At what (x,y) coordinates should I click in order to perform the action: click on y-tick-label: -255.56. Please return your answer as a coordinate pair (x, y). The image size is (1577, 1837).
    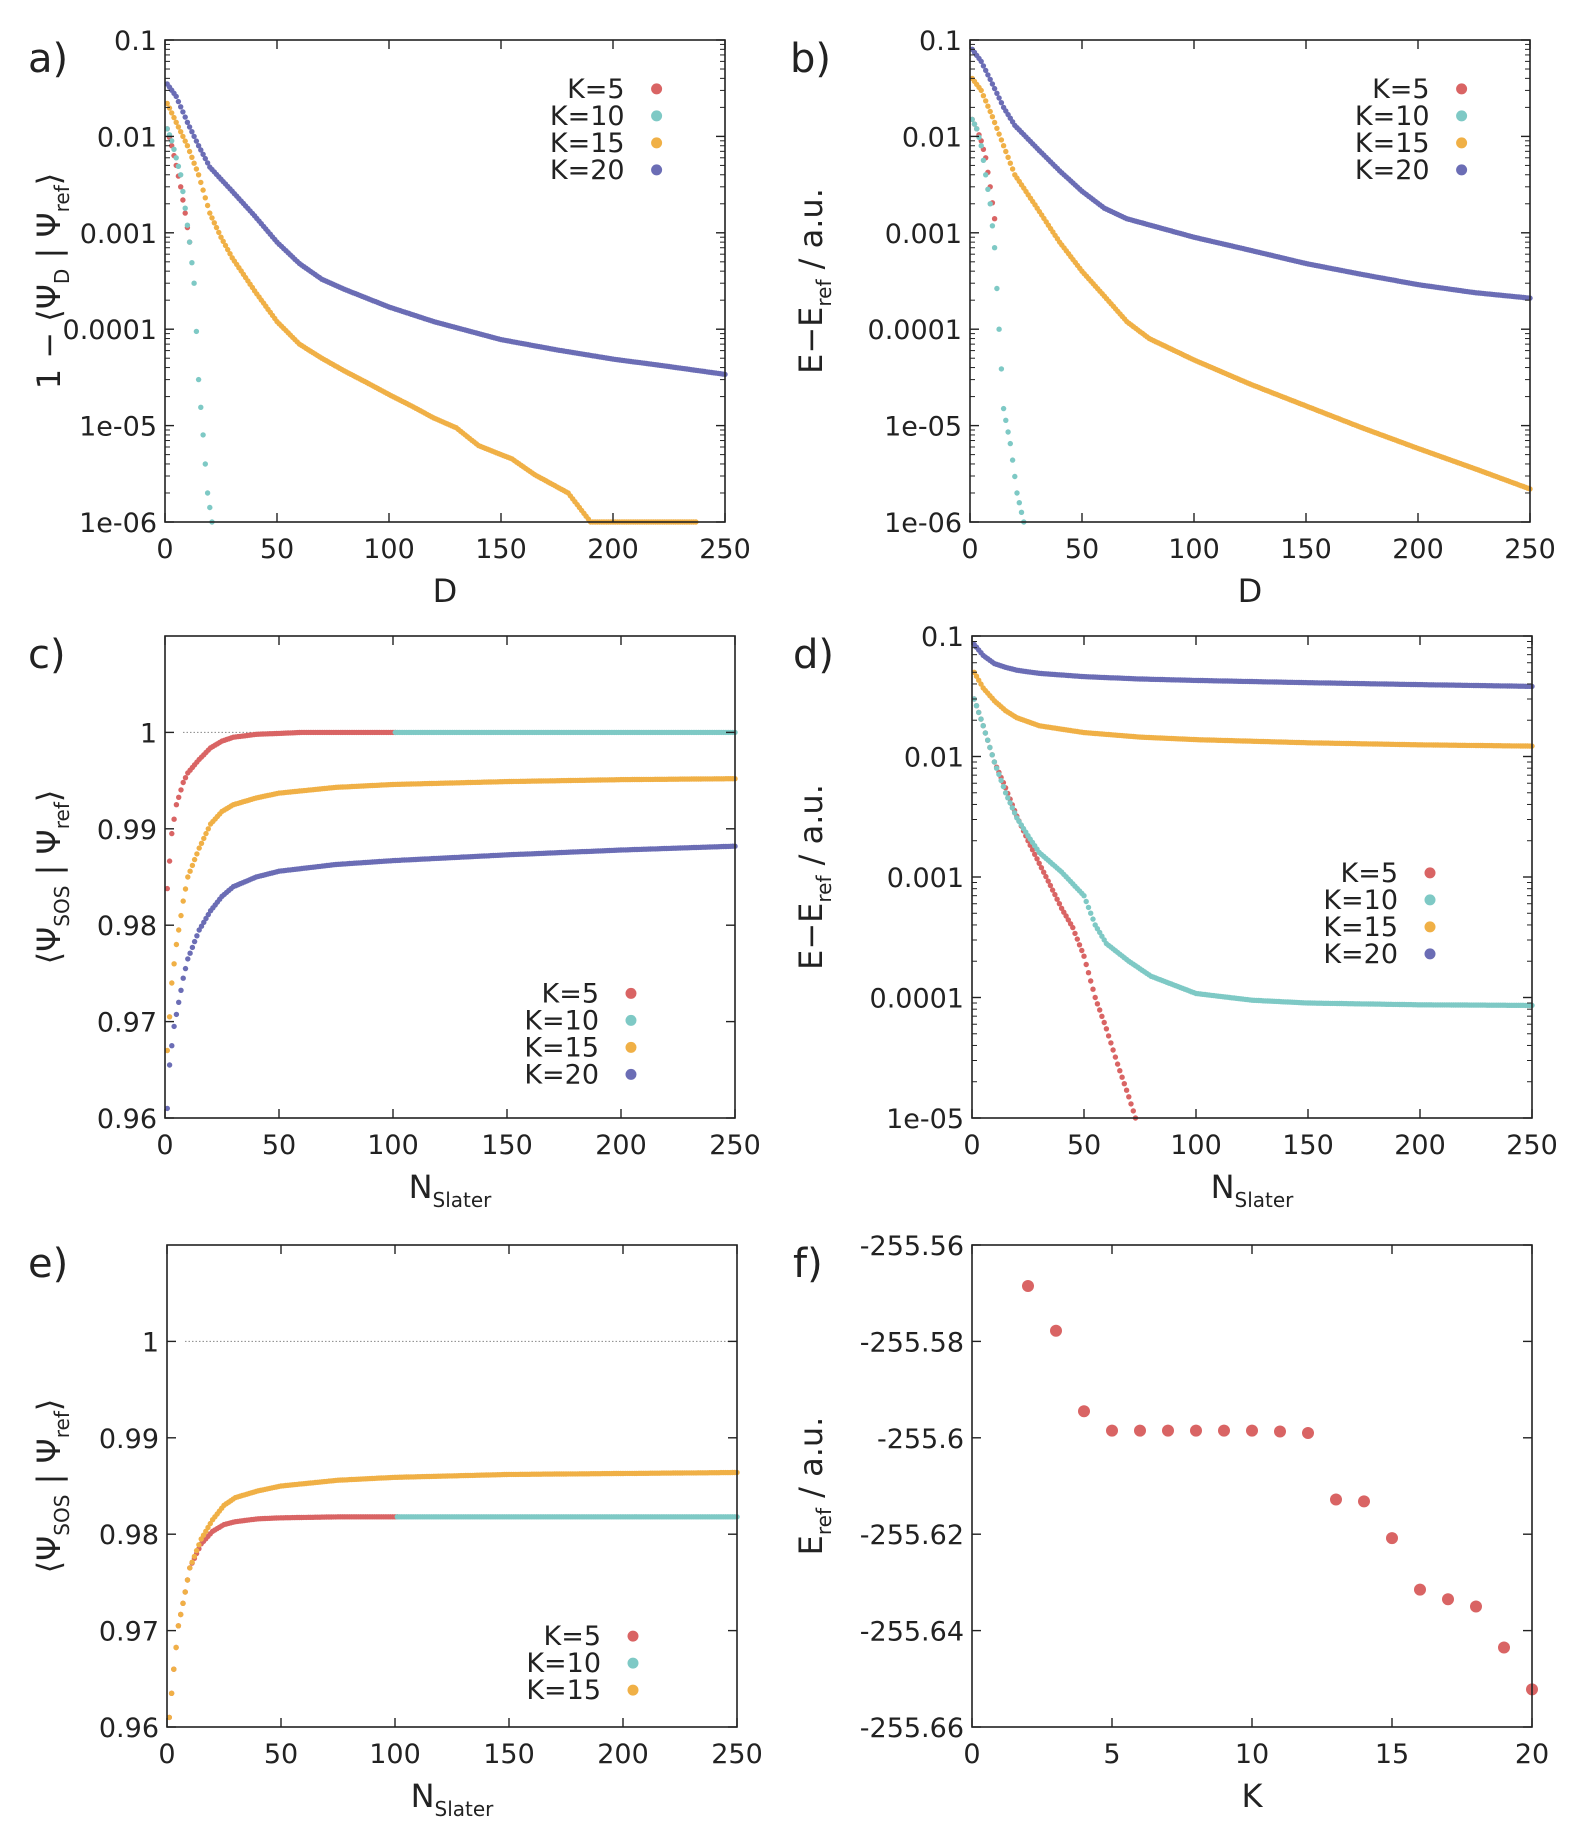
    Looking at the image, I should click on (912, 1246).